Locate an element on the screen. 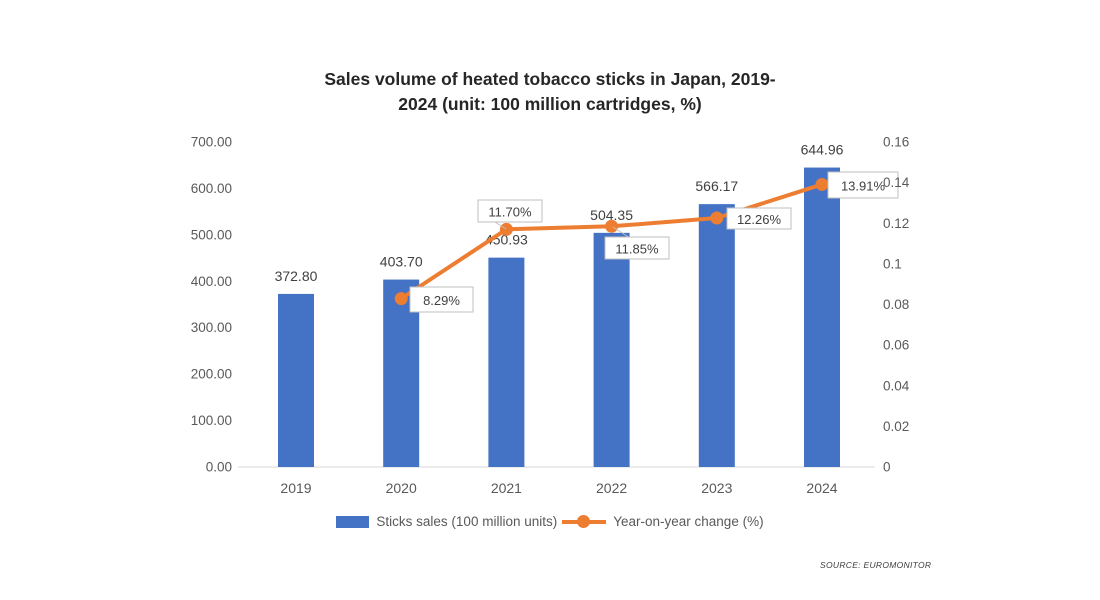 Image resolution: width=1100 pixels, height=600 pixels. source-note: SOURCE: EUROMONITOR is located at coordinates (876, 565).